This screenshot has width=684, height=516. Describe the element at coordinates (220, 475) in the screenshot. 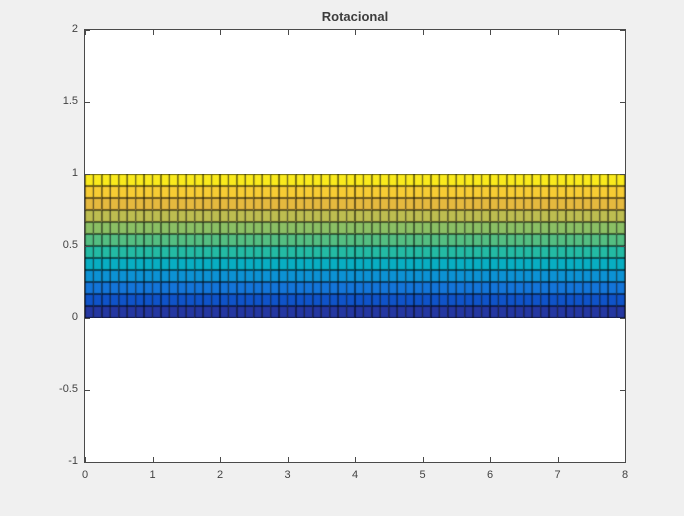

I see `x-tick-label: 2` at that location.